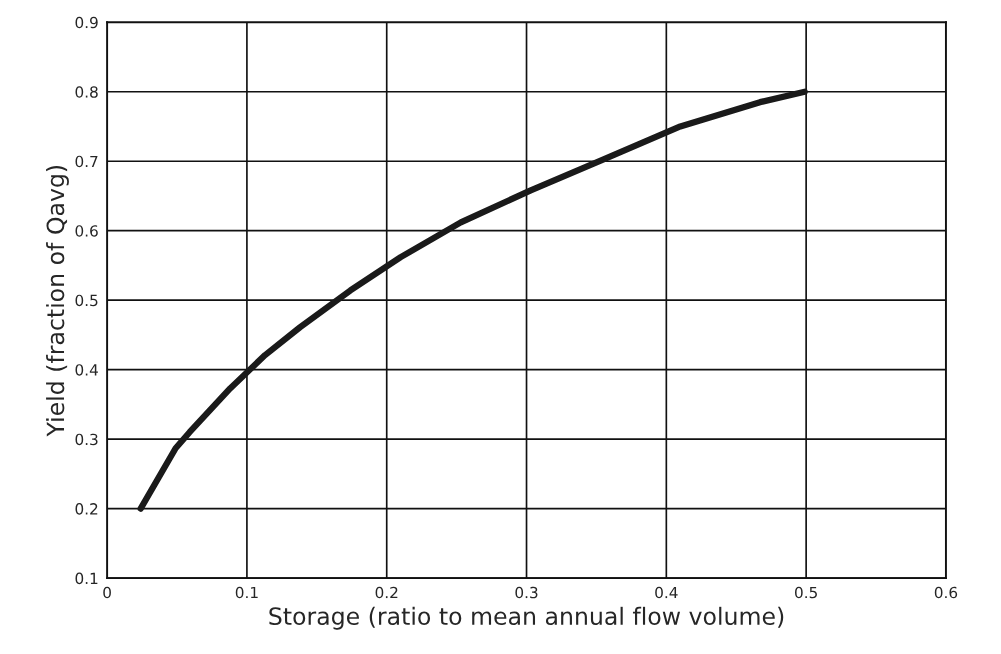 This screenshot has height=654, width=1001. What do you see at coordinates (526, 592) in the screenshot?
I see `x-tick-label: 0.3` at bounding box center [526, 592].